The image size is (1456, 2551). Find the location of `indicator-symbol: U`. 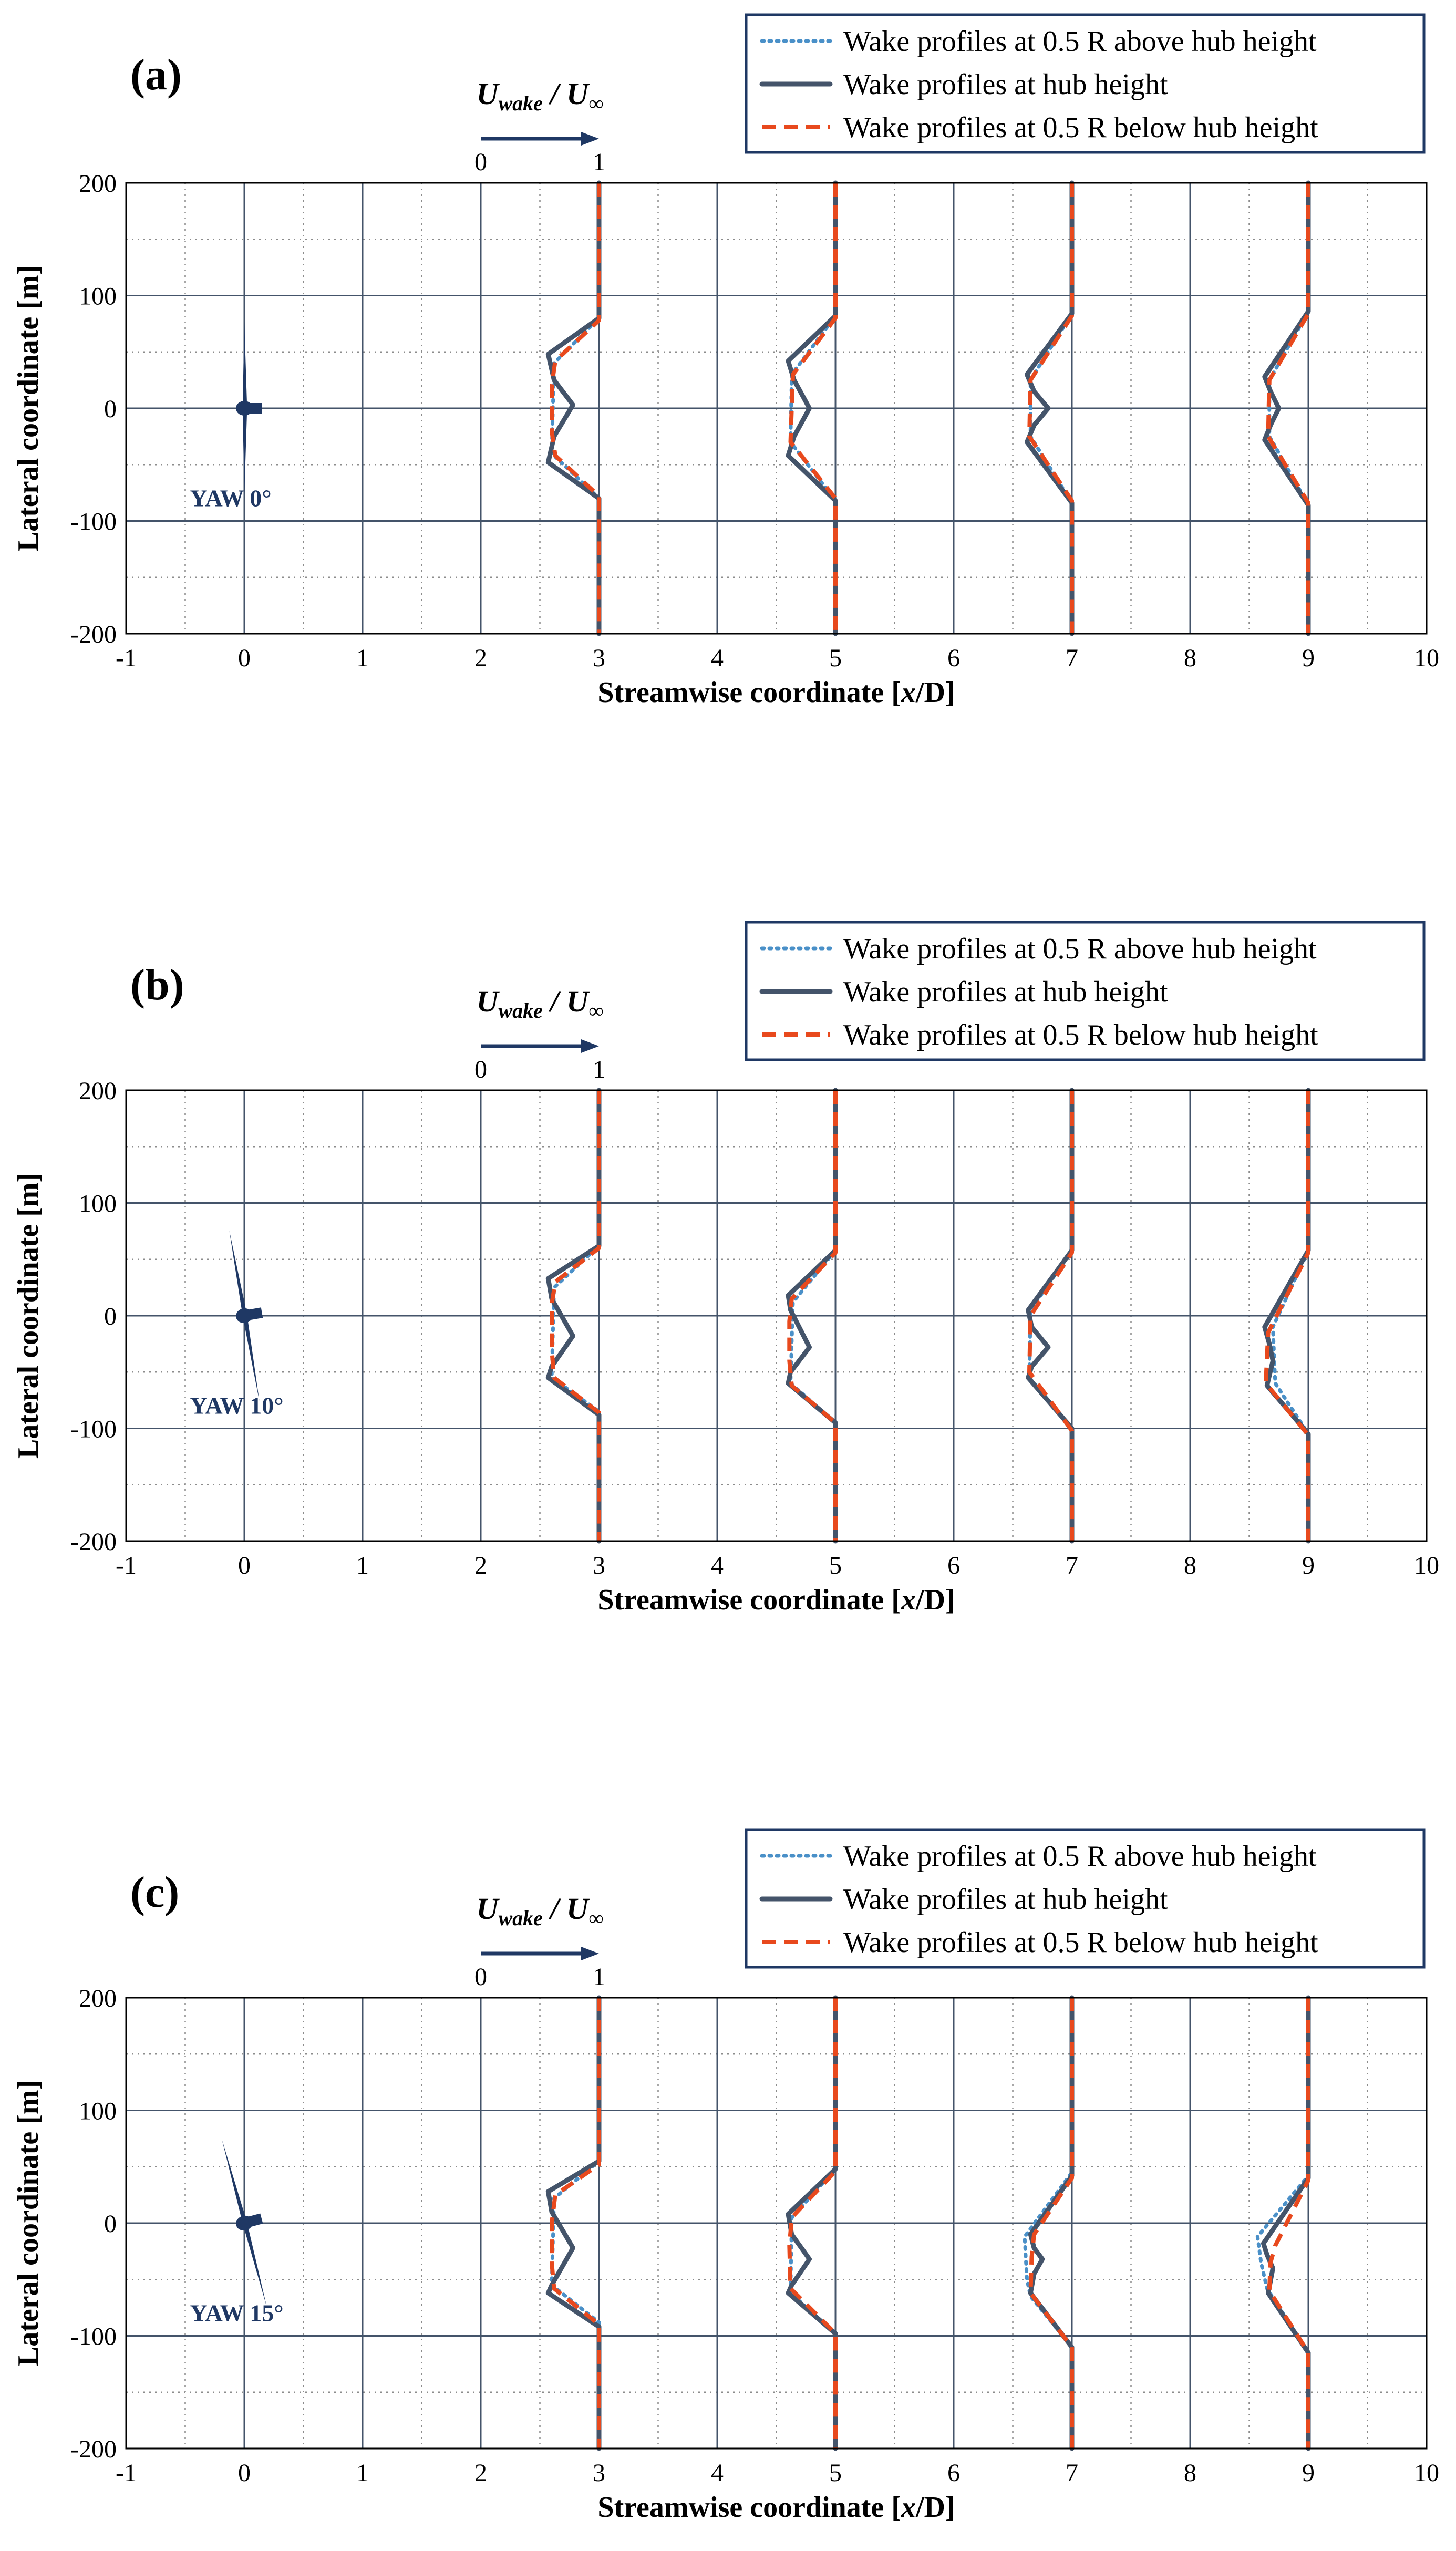

indicator-symbol: U is located at coordinates (488, 94).